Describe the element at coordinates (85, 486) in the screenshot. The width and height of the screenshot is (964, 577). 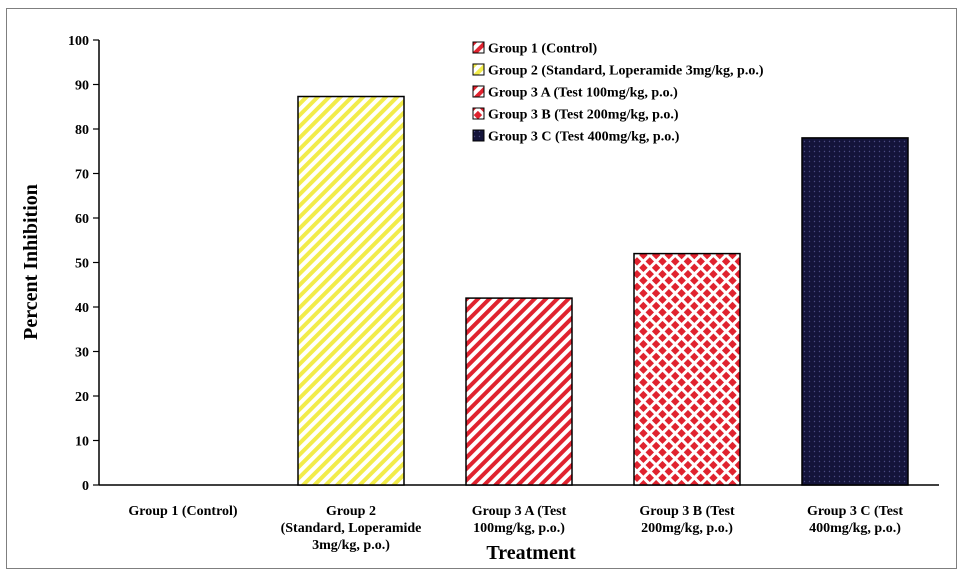
I see `y-tick-label: 0` at that location.